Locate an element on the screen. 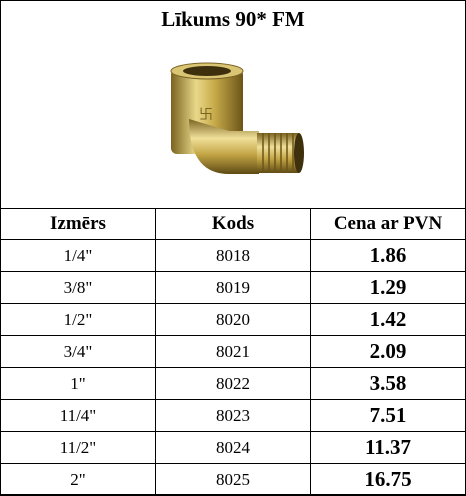 The image size is (466, 496). table-row: 1/4" 8018 1.86 is located at coordinates (233, 255).